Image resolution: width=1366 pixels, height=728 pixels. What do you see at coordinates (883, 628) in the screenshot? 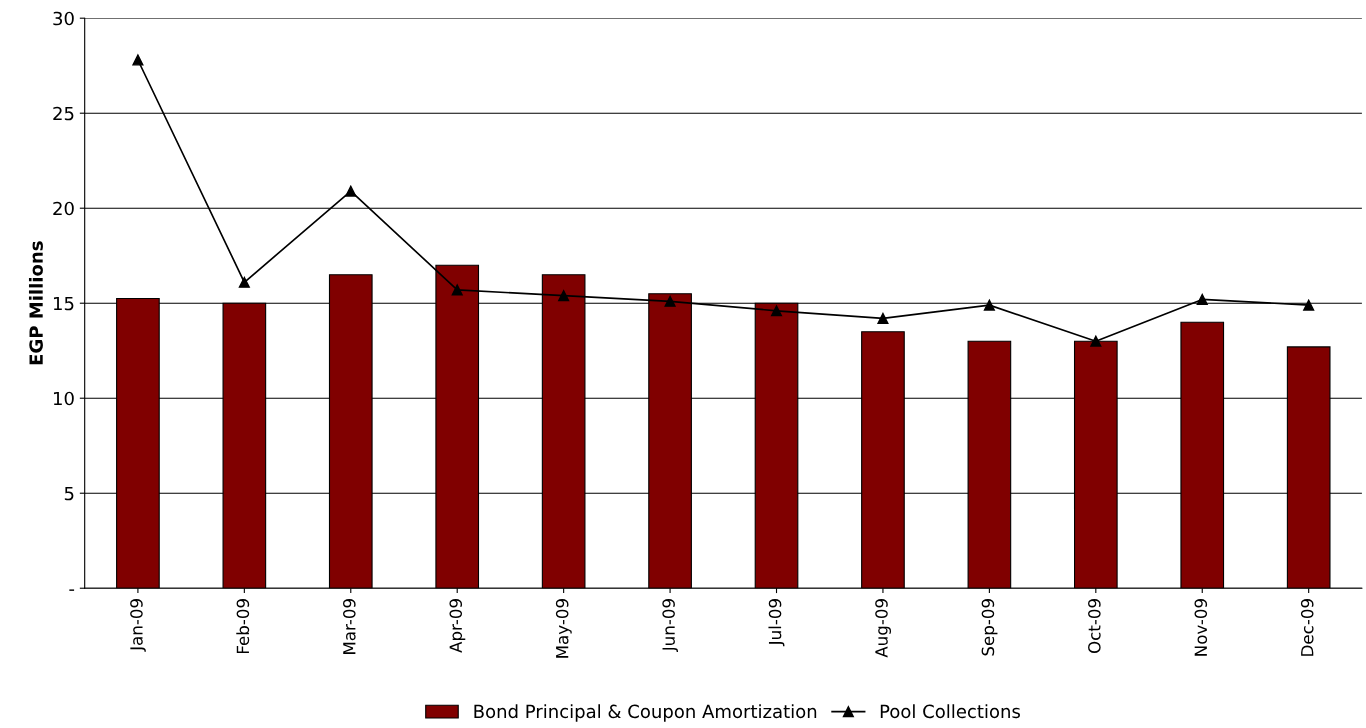
I see `x-tick-label: Aug-09` at bounding box center [883, 628].